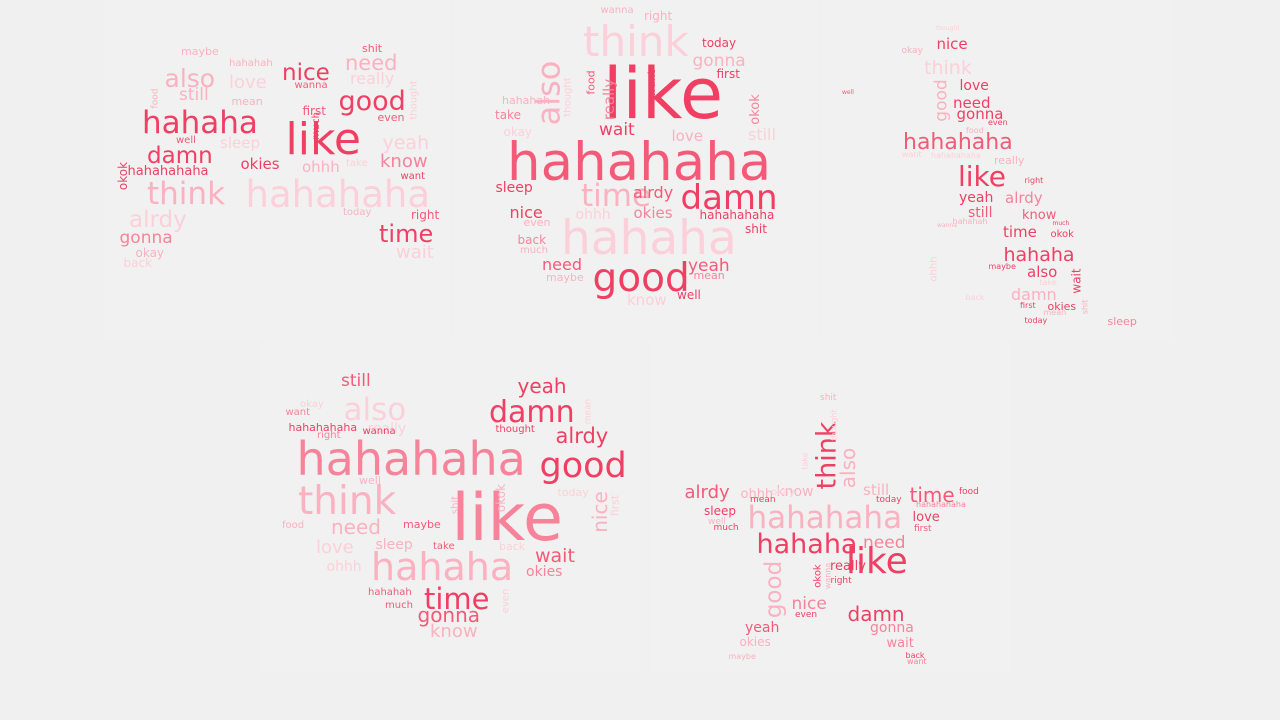  What do you see at coordinates (158, 219) in the screenshot?
I see `cloud-face-word: alrdy` at bounding box center [158, 219].